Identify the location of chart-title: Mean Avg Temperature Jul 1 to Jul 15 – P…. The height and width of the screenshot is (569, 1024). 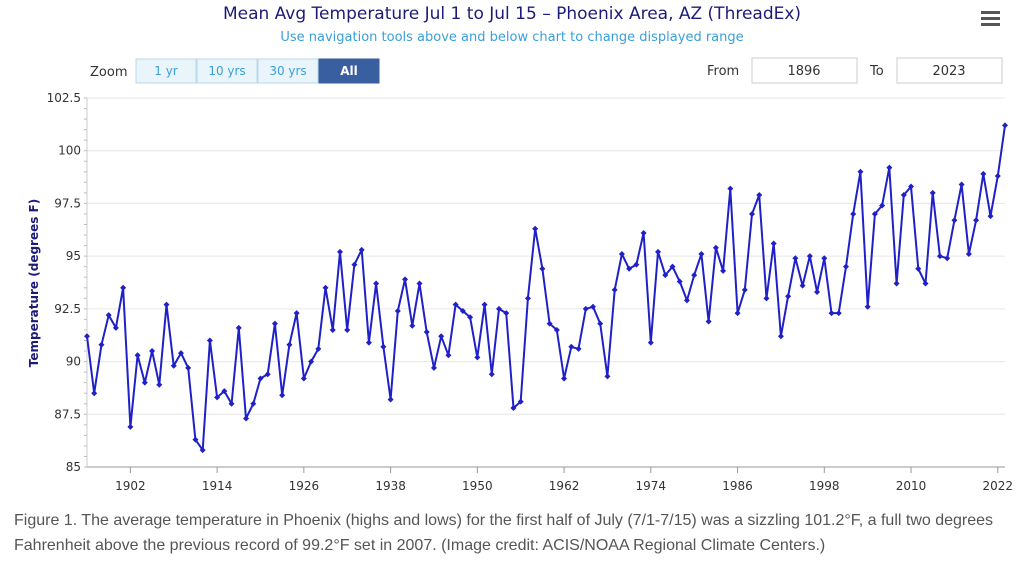
(512, 14).